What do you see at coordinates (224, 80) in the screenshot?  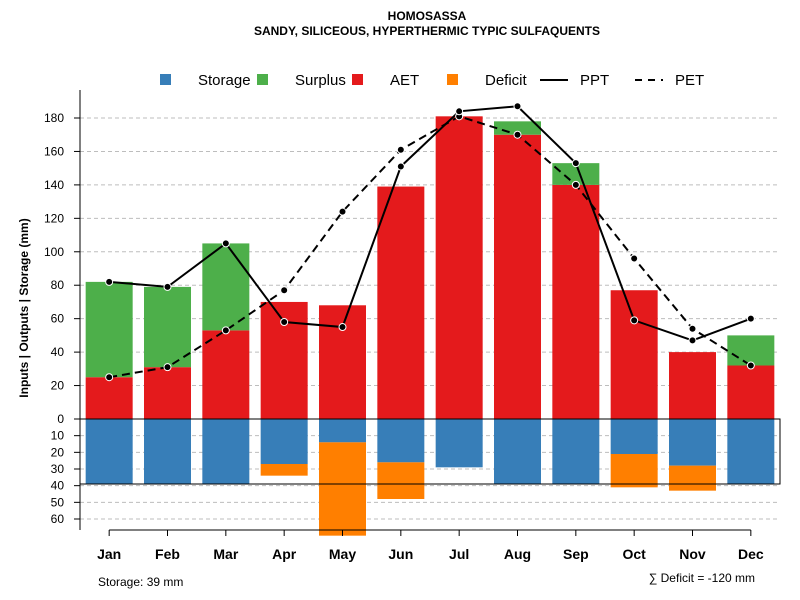 I see `legend-label-storage: Storage` at bounding box center [224, 80].